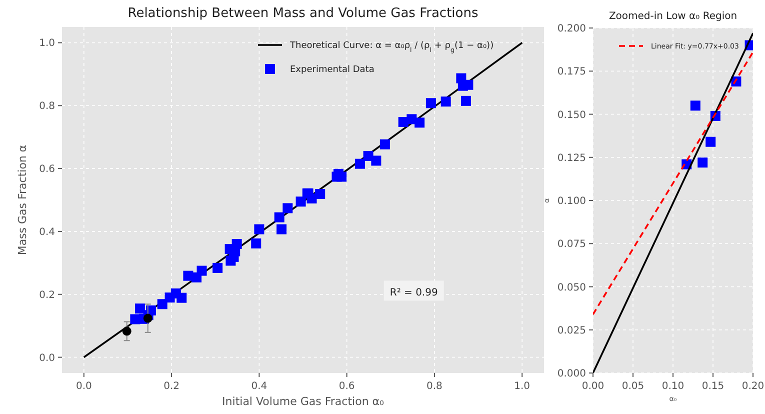  Describe the element at coordinates (571, 288) in the screenshot. I see `y-tick-label: 0.050` at that location.